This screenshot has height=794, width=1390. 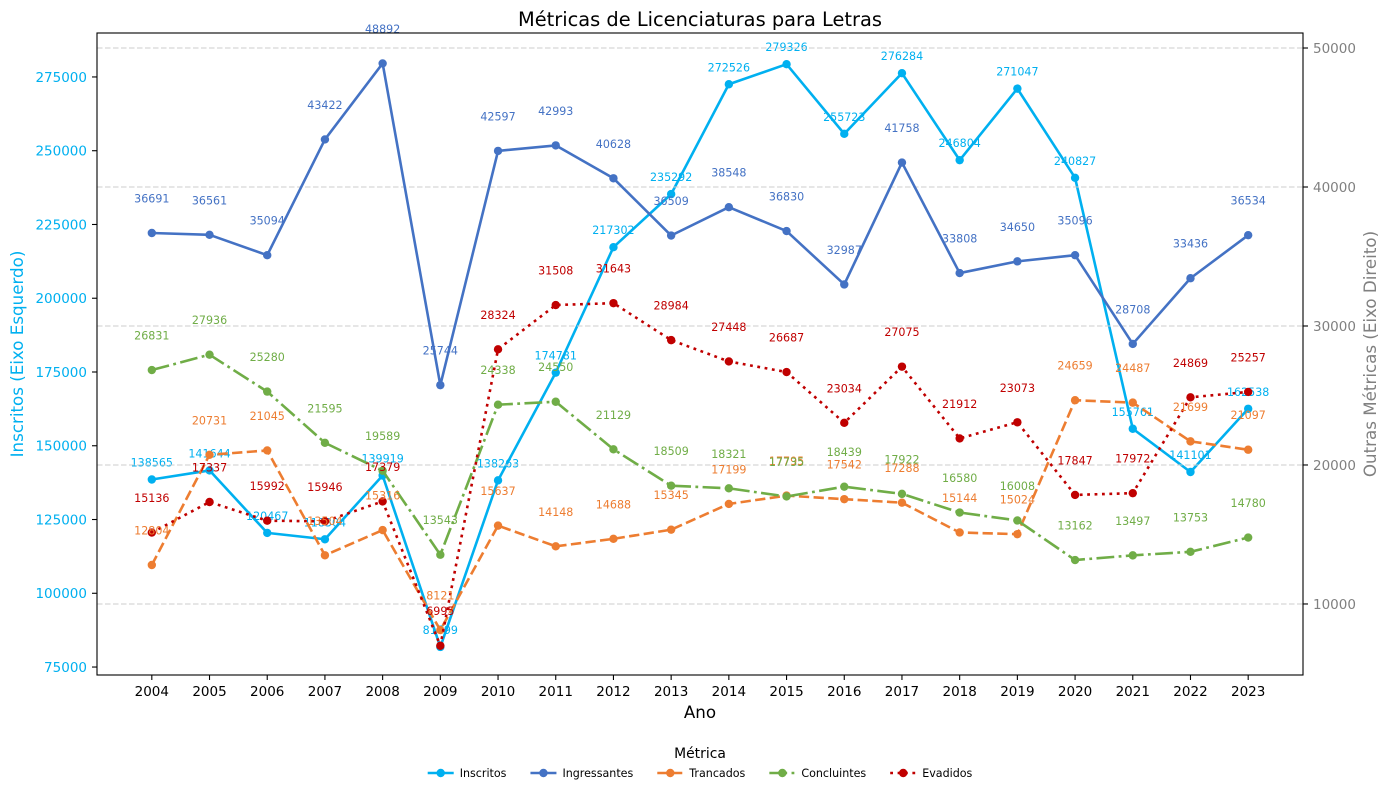 What do you see at coordinates (209, 420) in the screenshot?
I see `trancados-value-label: 20731` at bounding box center [209, 420].